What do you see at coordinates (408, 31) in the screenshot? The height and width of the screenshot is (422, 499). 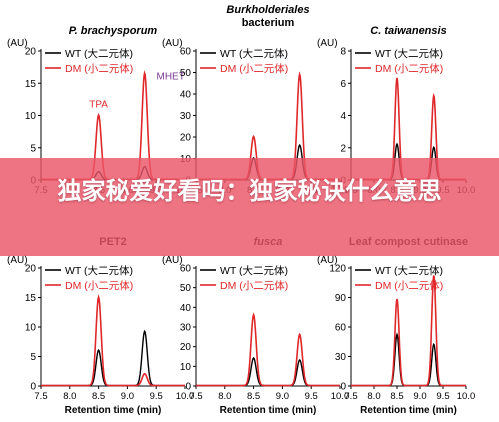 I see `chart-title: C. taiwanensis` at bounding box center [408, 31].